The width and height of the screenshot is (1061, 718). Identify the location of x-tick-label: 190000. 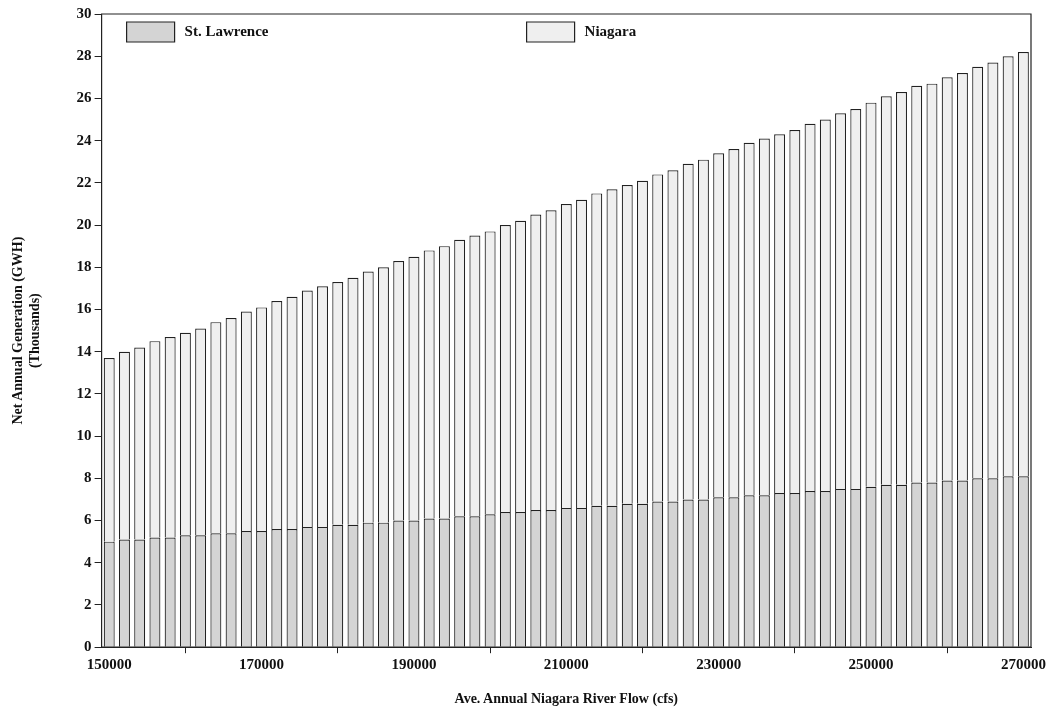
(414, 664).